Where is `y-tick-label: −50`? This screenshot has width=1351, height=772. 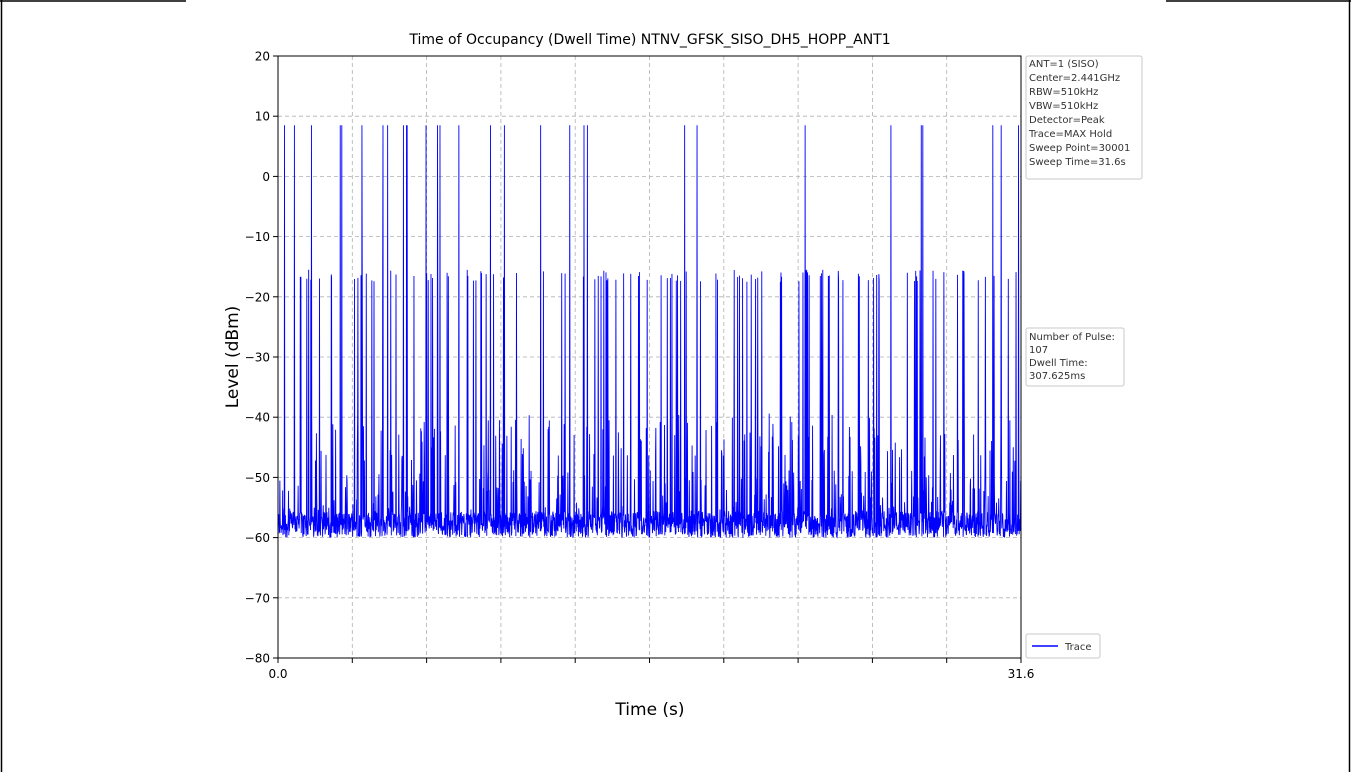
y-tick-label: −50 is located at coordinates (257, 478).